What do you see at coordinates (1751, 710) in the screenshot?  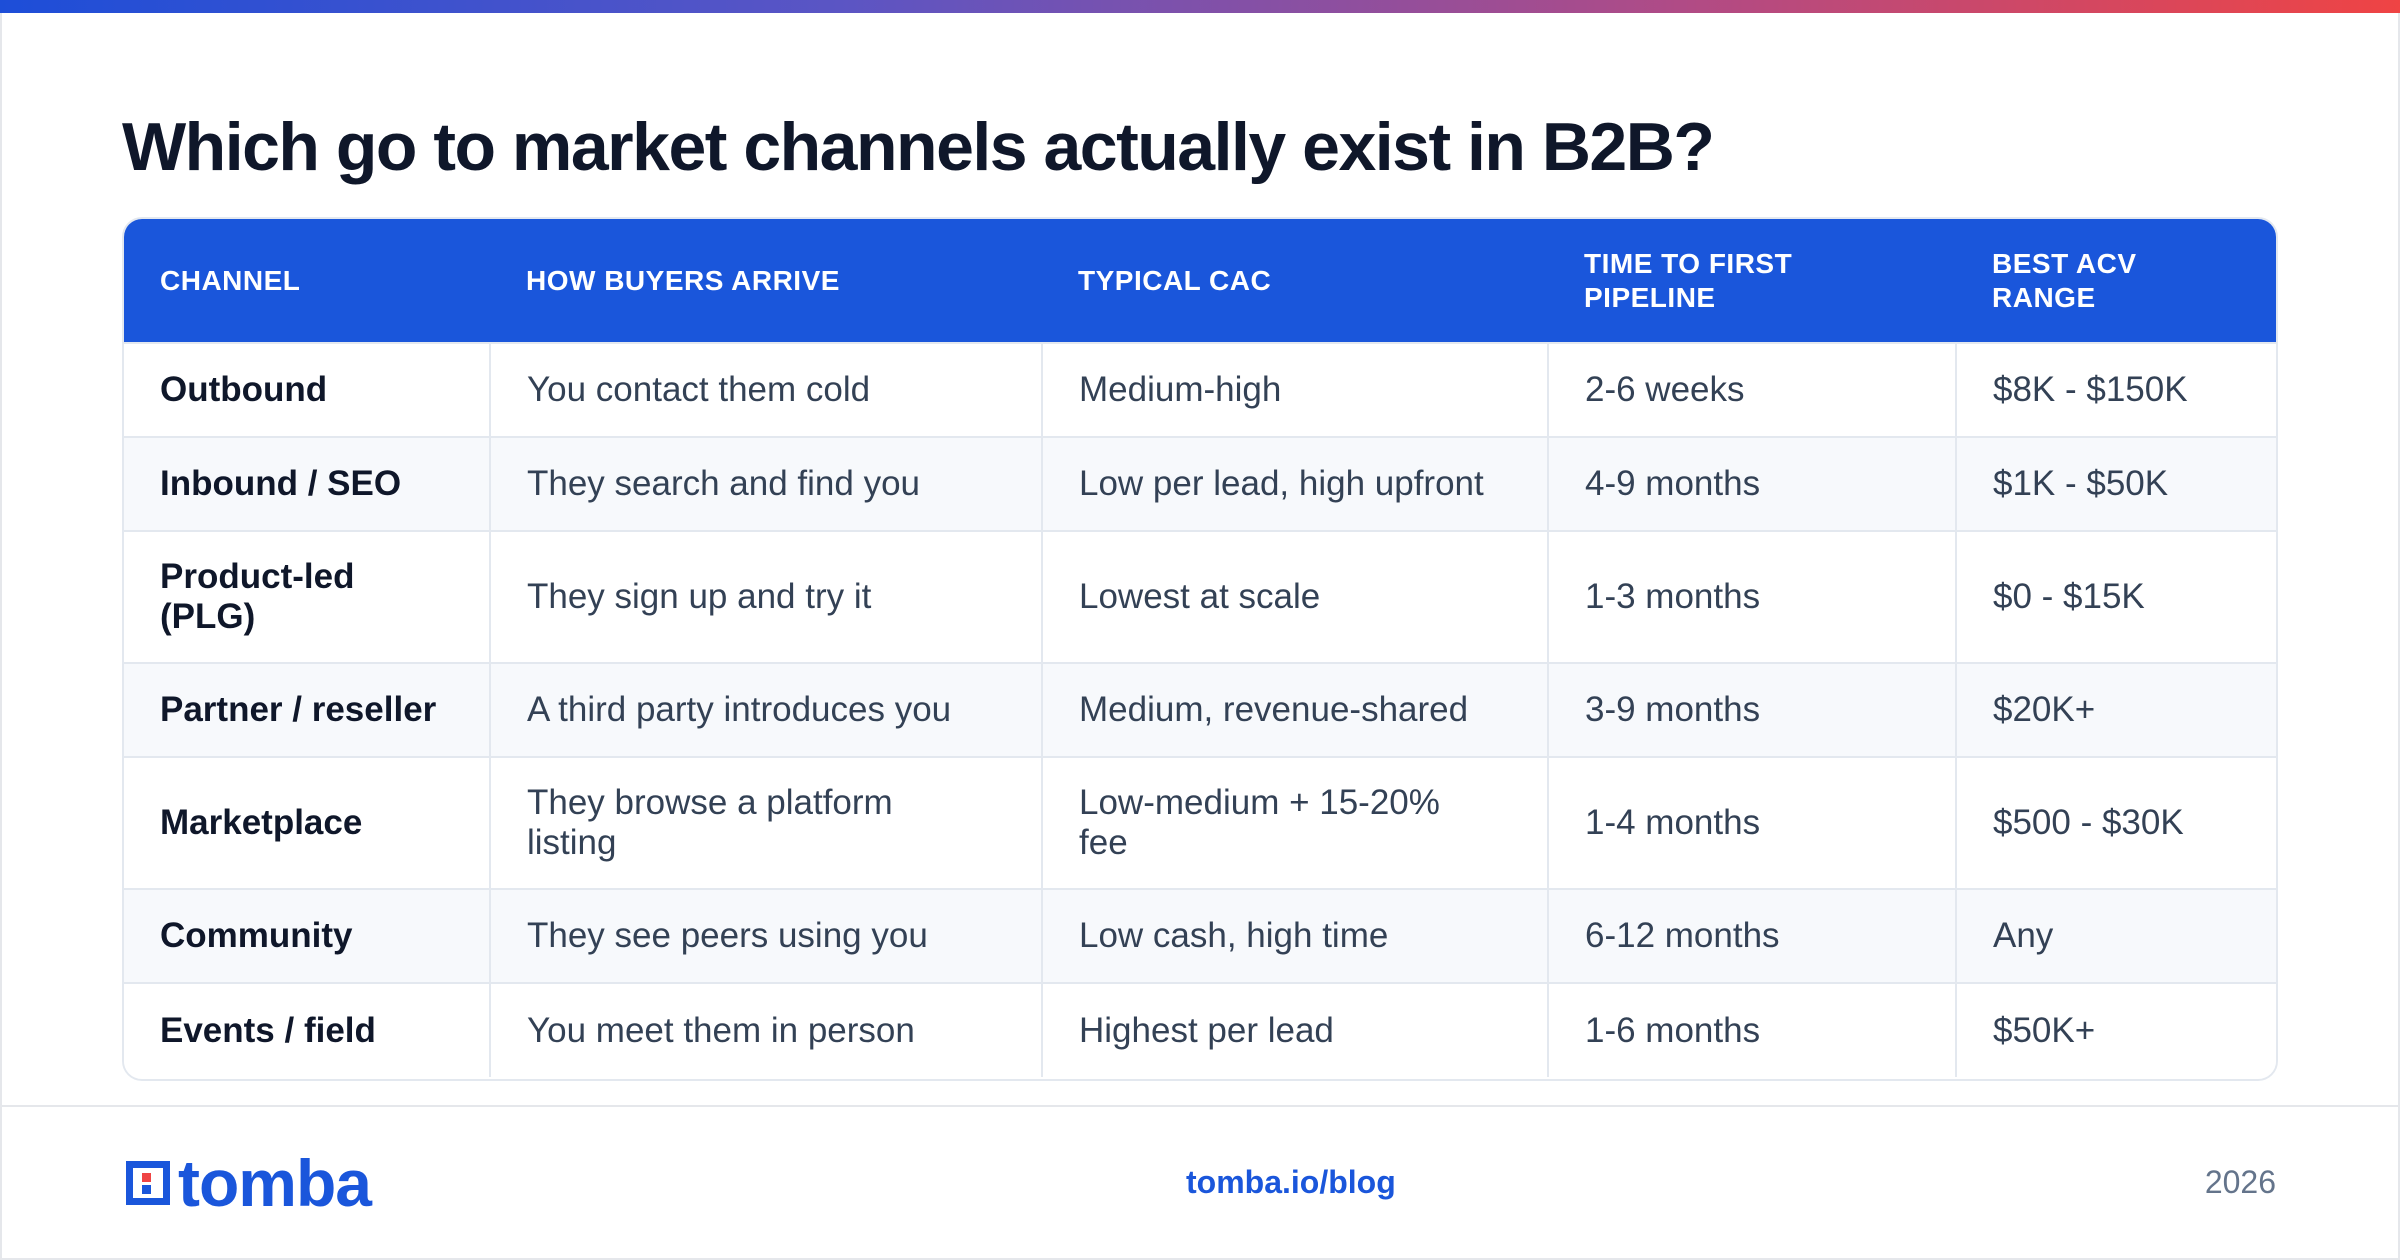 I see `cell-time: 3-9 months` at bounding box center [1751, 710].